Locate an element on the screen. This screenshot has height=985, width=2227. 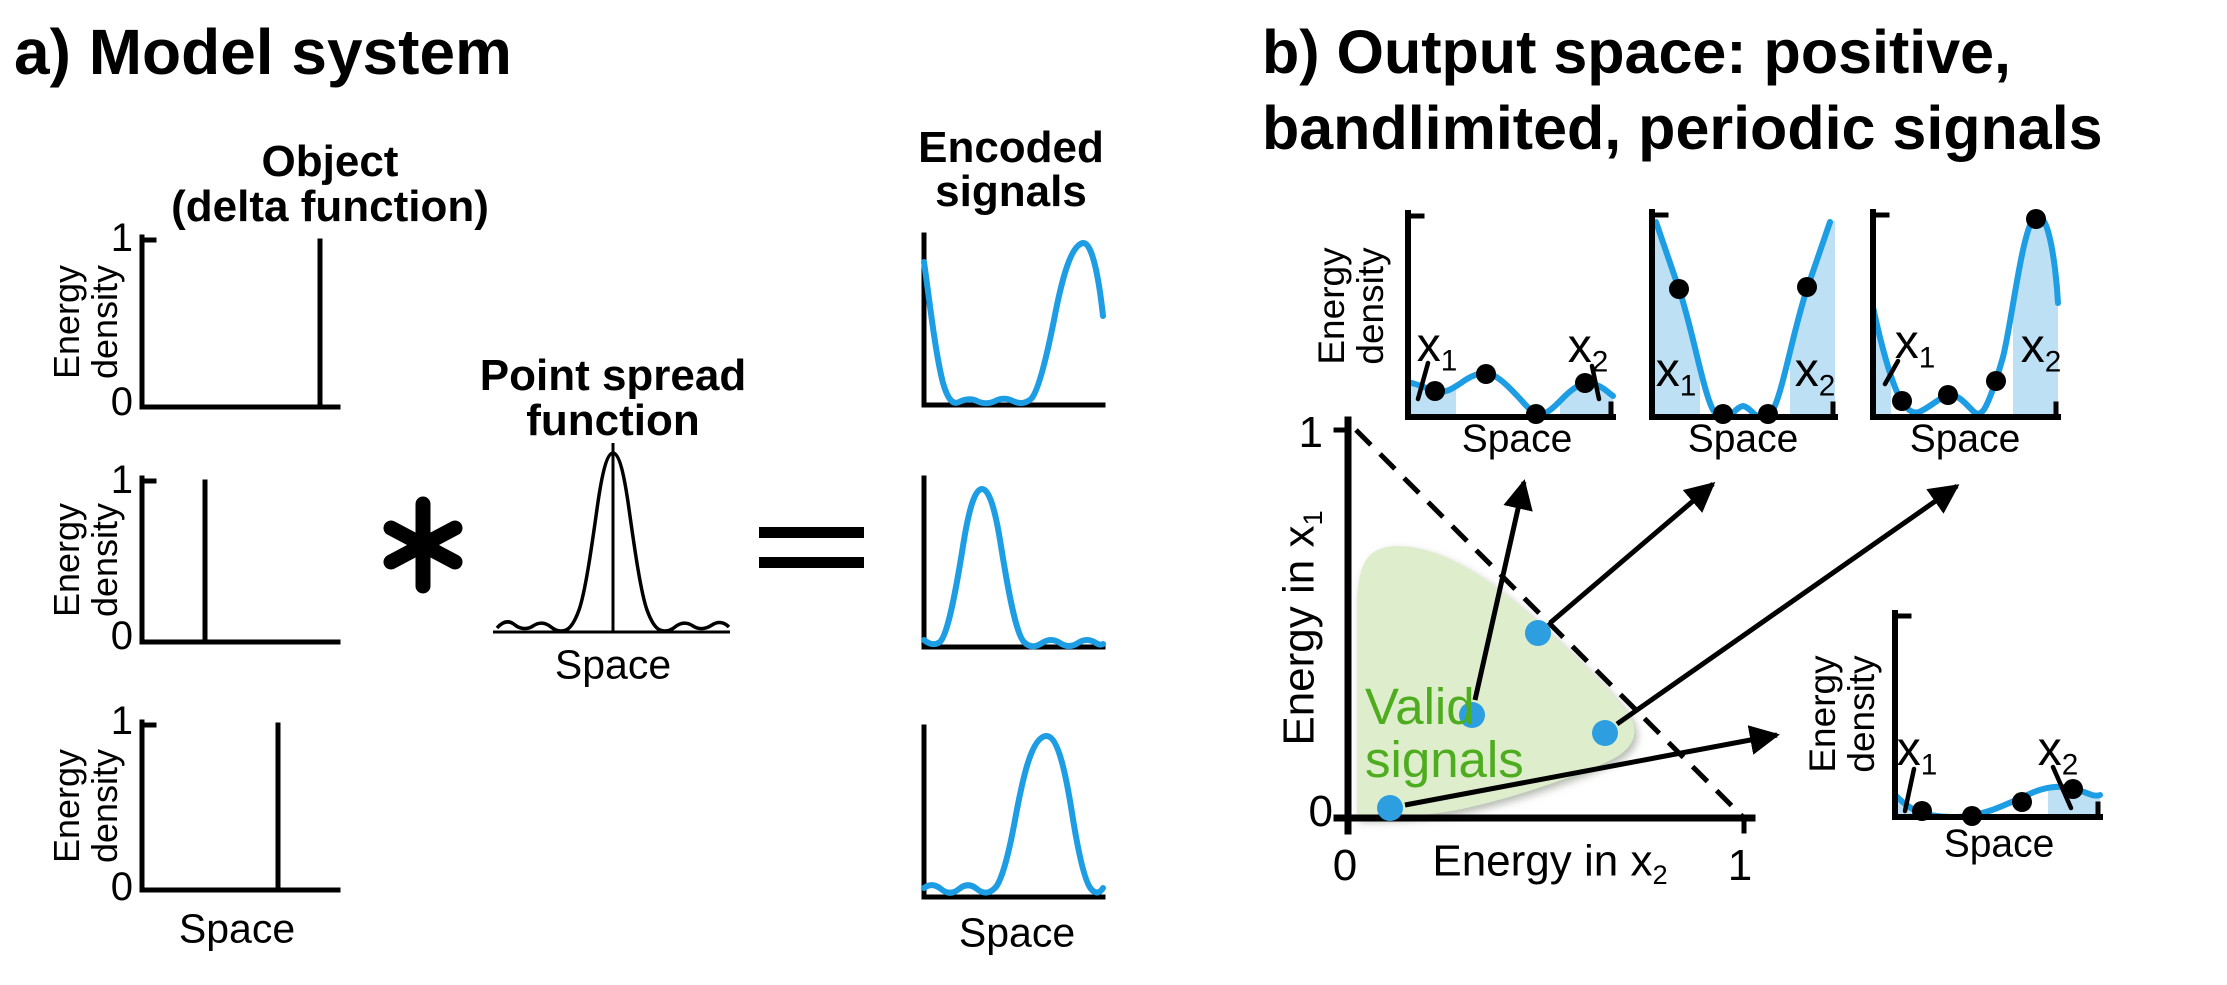
plot1-x1-slash is located at coordinates (1423, 381).